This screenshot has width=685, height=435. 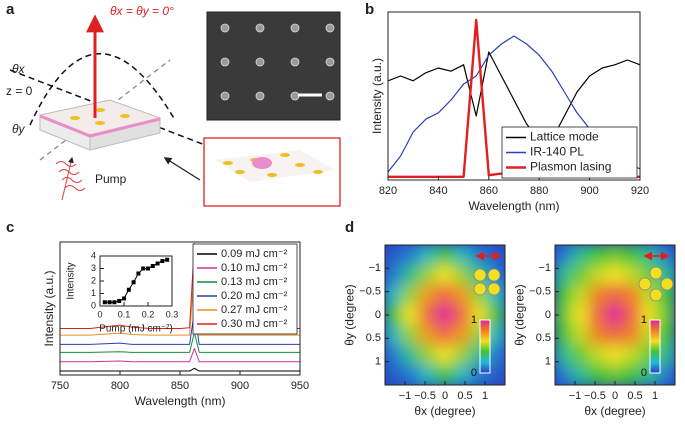 I want to click on y-tick-label: −0.5, so click(x=370, y=292).